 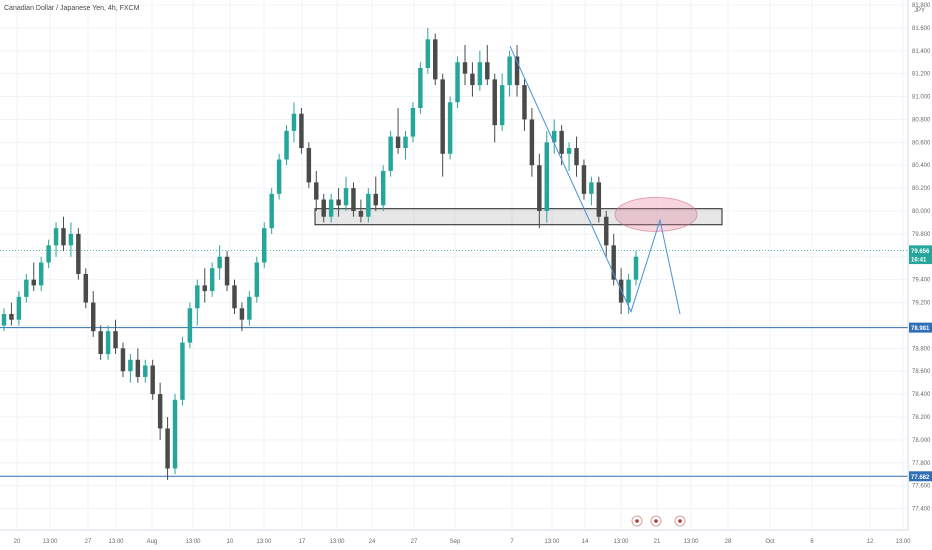 I want to click on y-tick-label: 78.400, so click(x=921, y=395).